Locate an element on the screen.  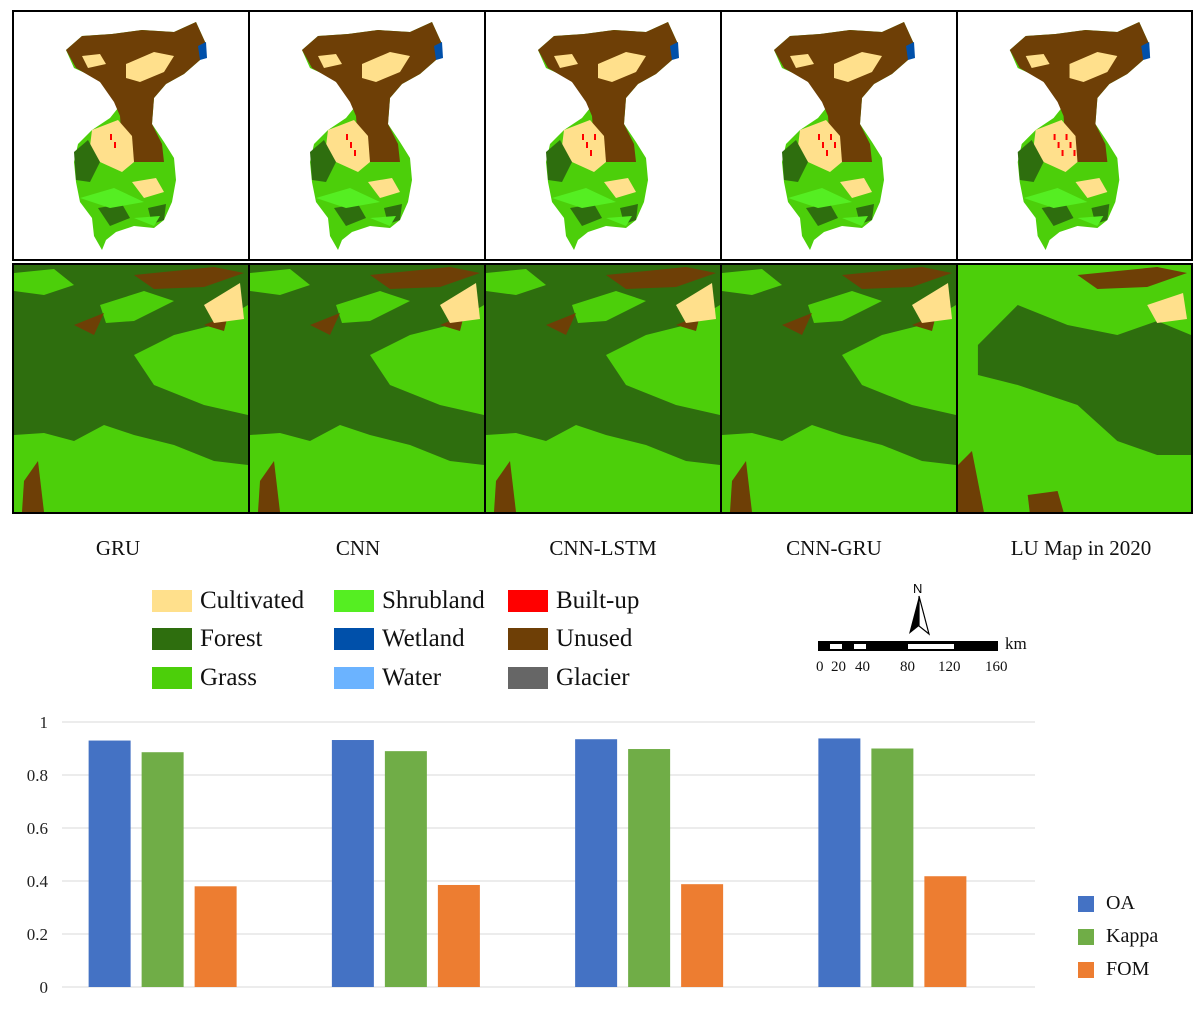
legend-label: Forest is located at coordinates (231, 638).